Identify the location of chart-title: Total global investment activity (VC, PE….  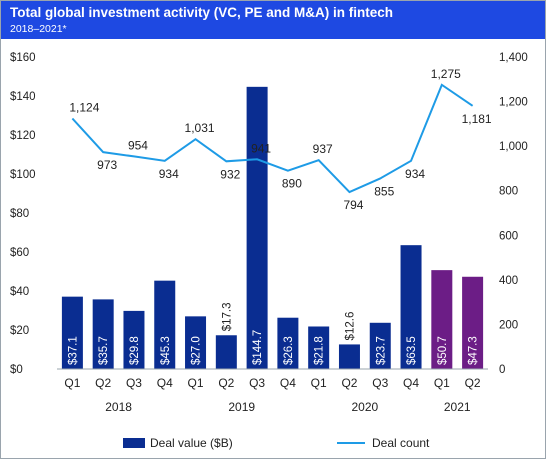
(202, 12).